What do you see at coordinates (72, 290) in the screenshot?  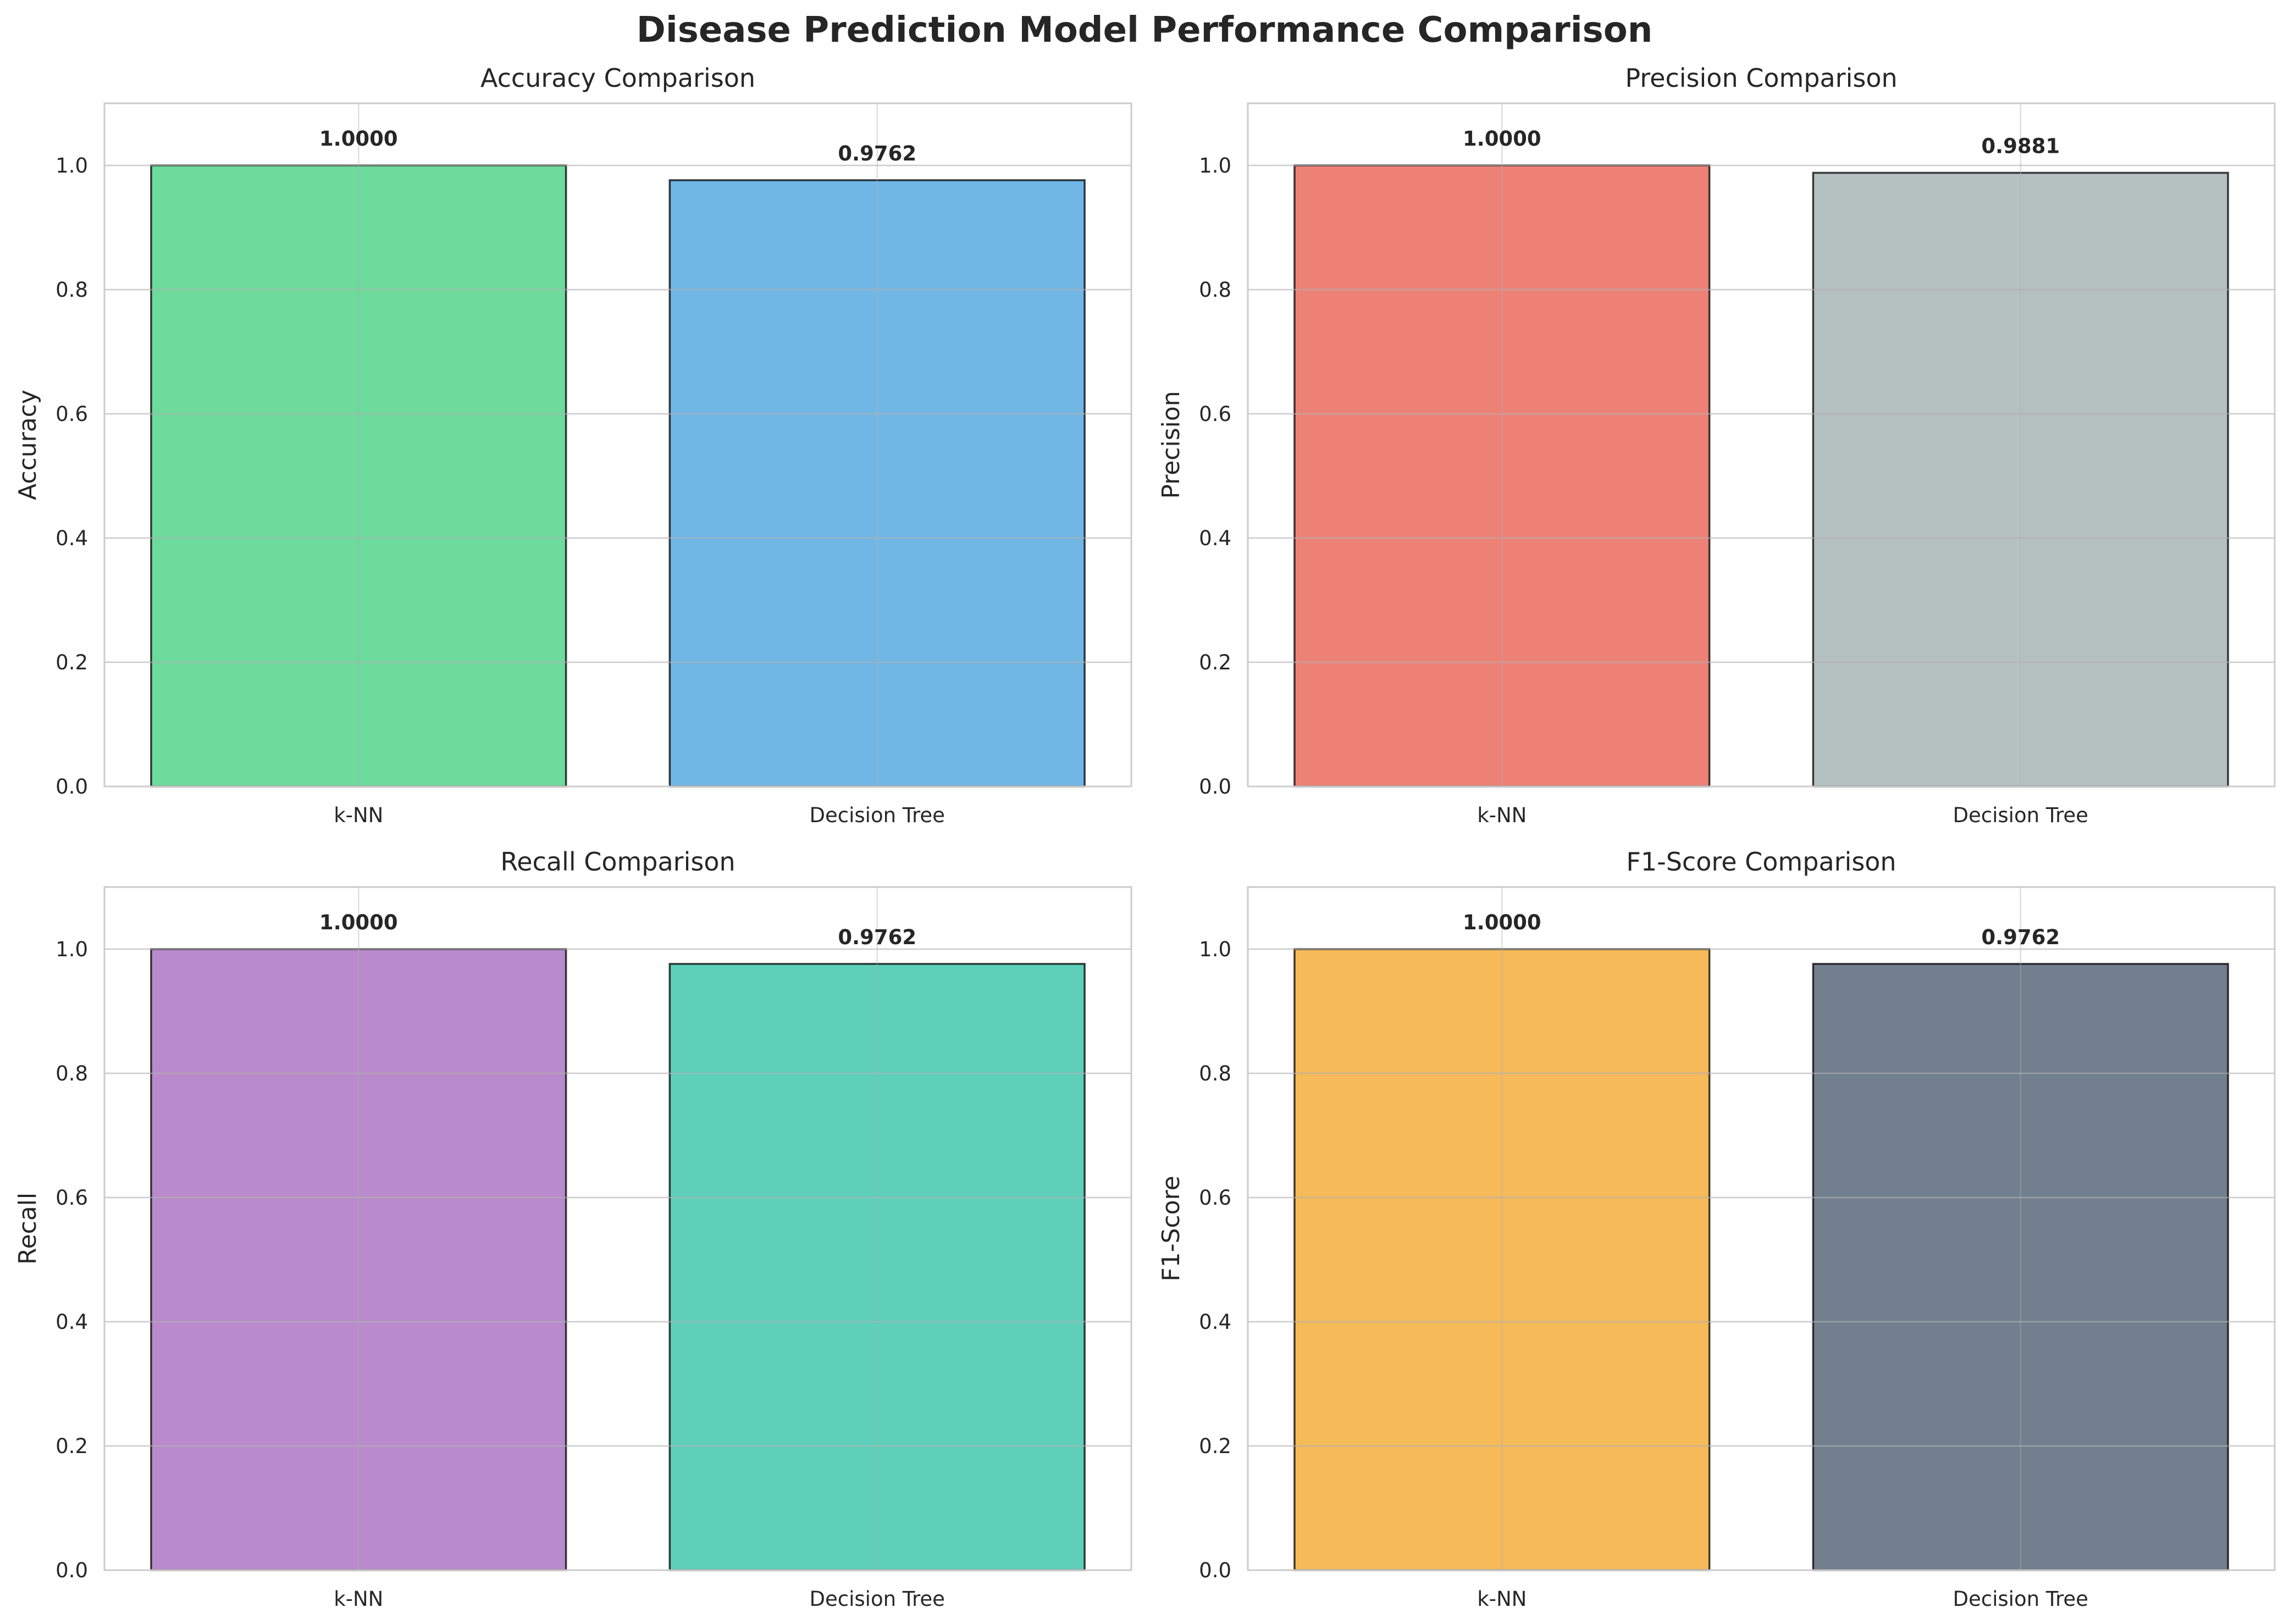 I see `accuracy-ytick-label: 0.8` at bounding box center [72, 290].